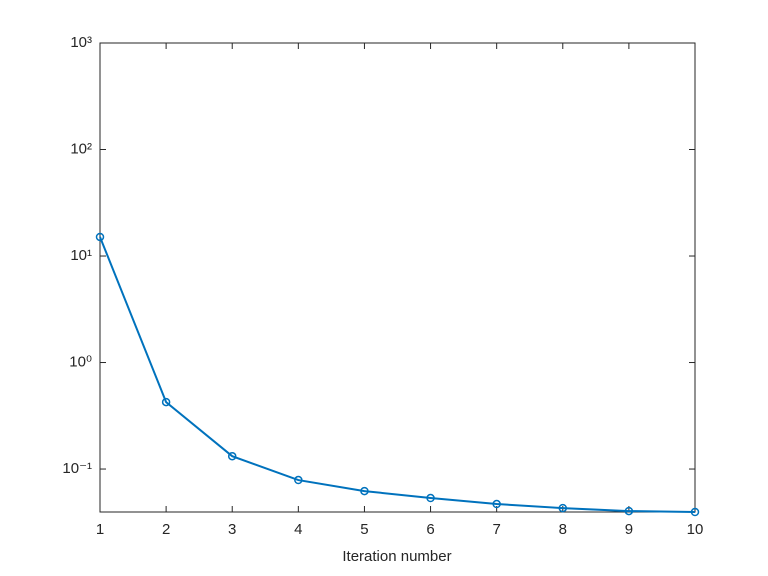 The height and width of the screenshot is (576, 768). Describe the element at coordinates (430, 529) in the screenshot. I see `x-tick-label: 6` at that location.